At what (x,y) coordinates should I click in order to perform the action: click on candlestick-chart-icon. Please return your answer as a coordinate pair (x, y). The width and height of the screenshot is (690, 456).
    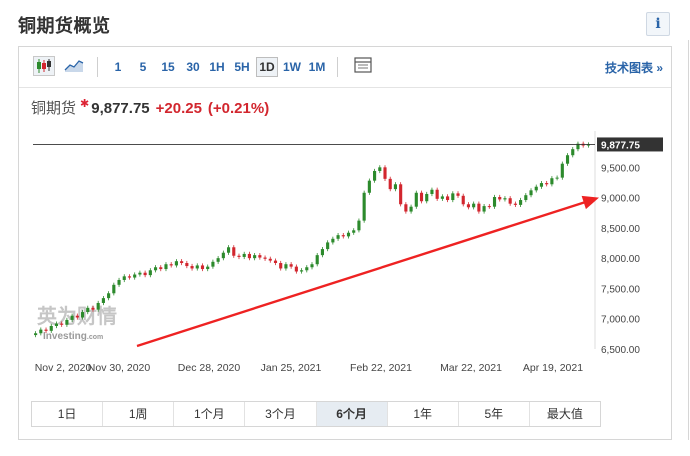
    Looking at the image, I should click on (44, 66).